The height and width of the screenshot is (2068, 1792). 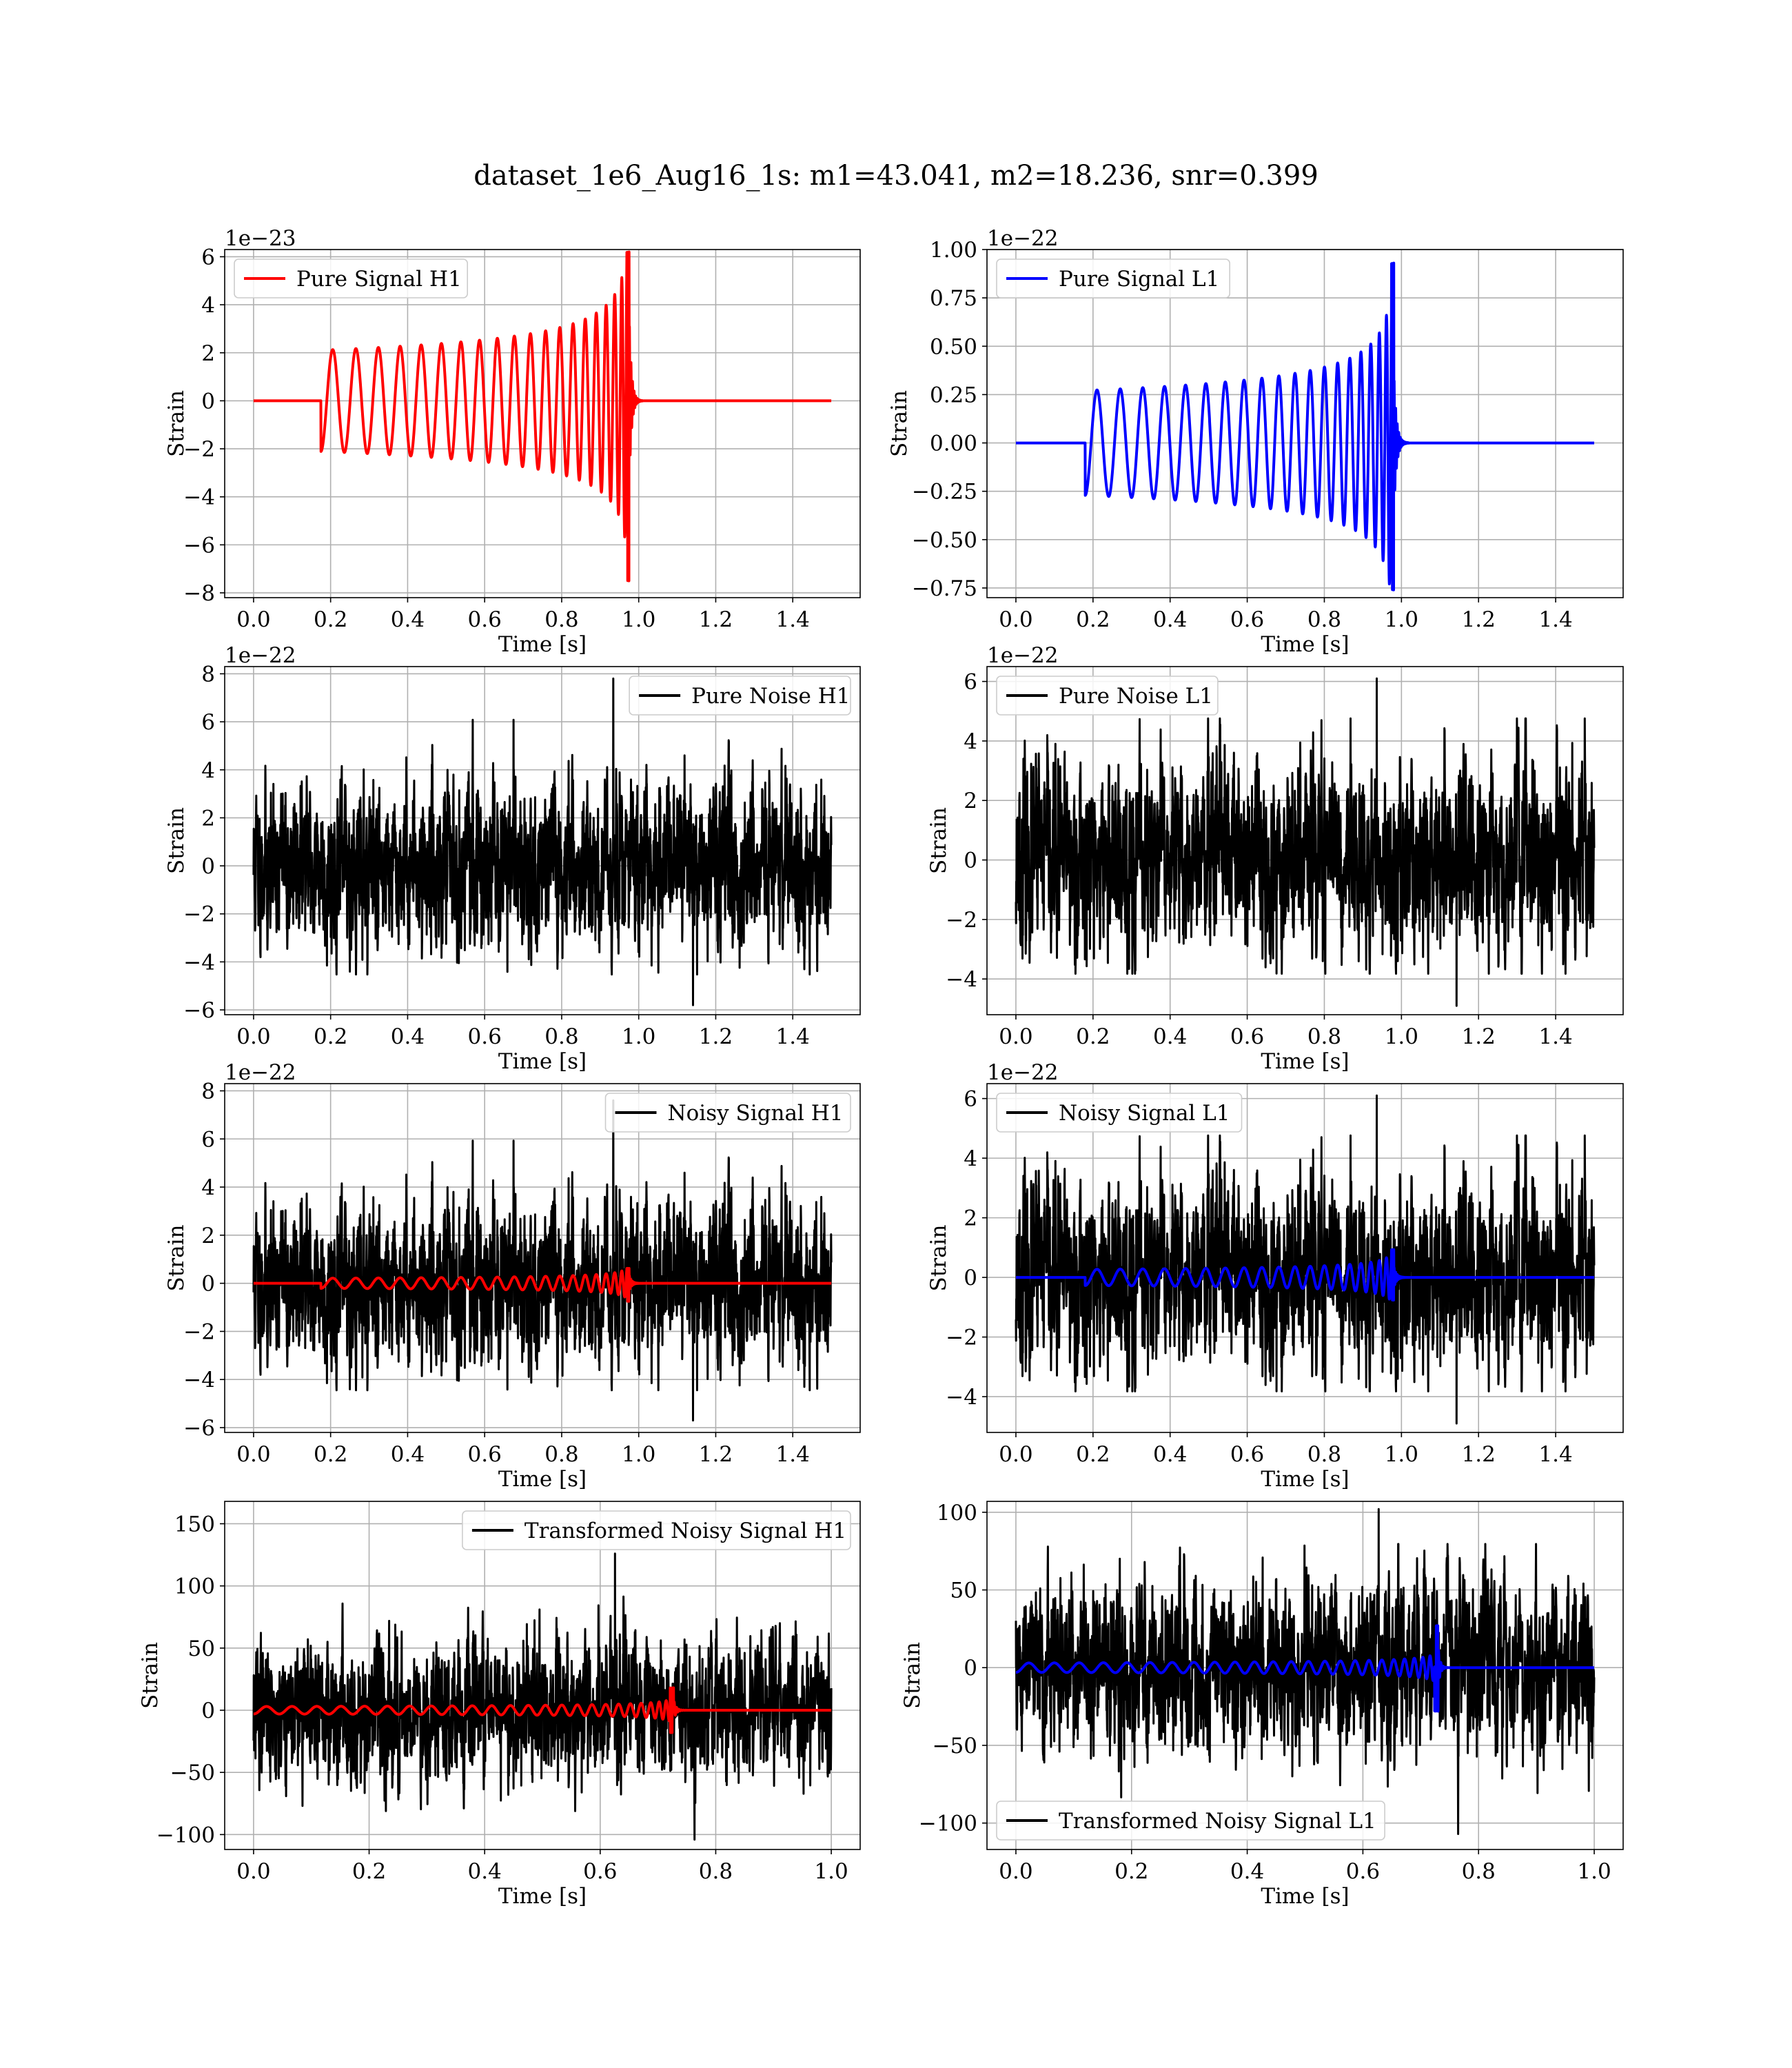 What do you see at coordinates (954, 346) in the screenshot?
I see `y-tick-label: 0.50` at bounding box center [954, 346].